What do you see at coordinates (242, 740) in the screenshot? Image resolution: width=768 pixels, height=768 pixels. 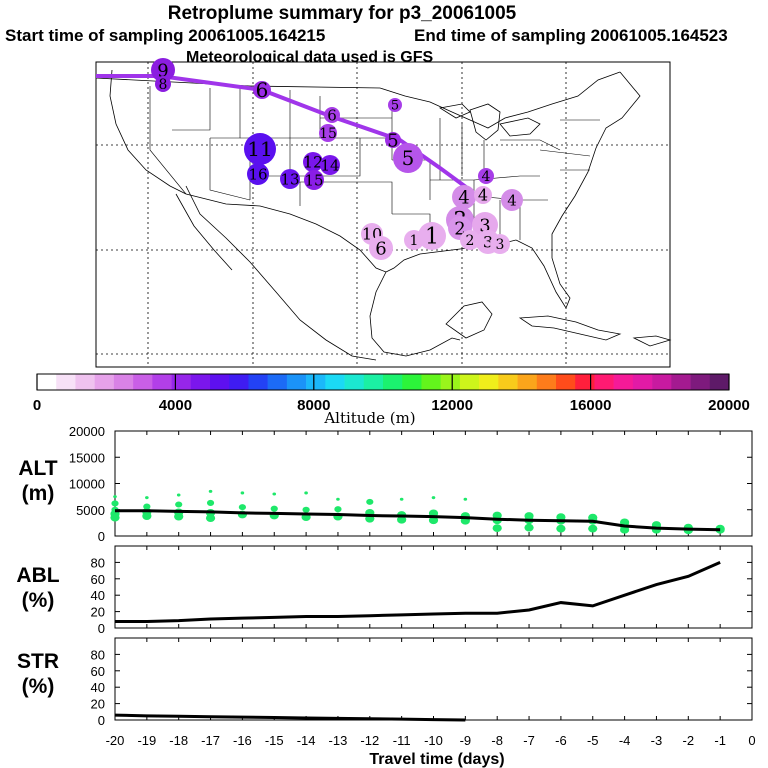 I see `x-tick-label: -16` at bounding box center [242, 740].